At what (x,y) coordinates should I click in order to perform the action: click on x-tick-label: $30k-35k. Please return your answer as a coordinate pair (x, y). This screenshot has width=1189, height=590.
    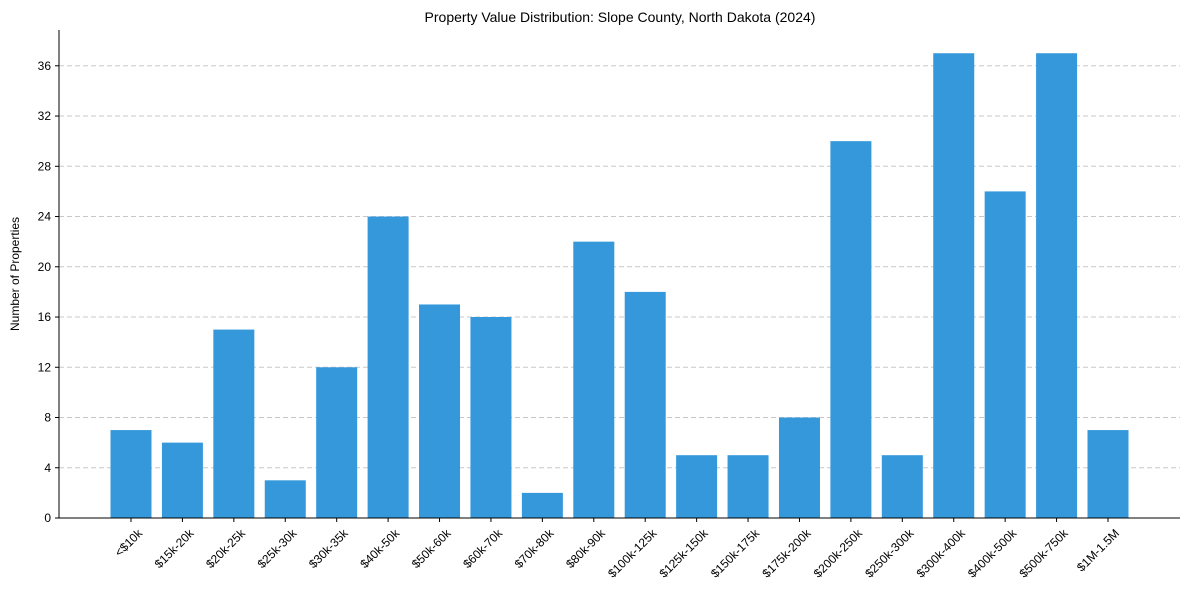
    Looking at the image, I should click on (329, 549).